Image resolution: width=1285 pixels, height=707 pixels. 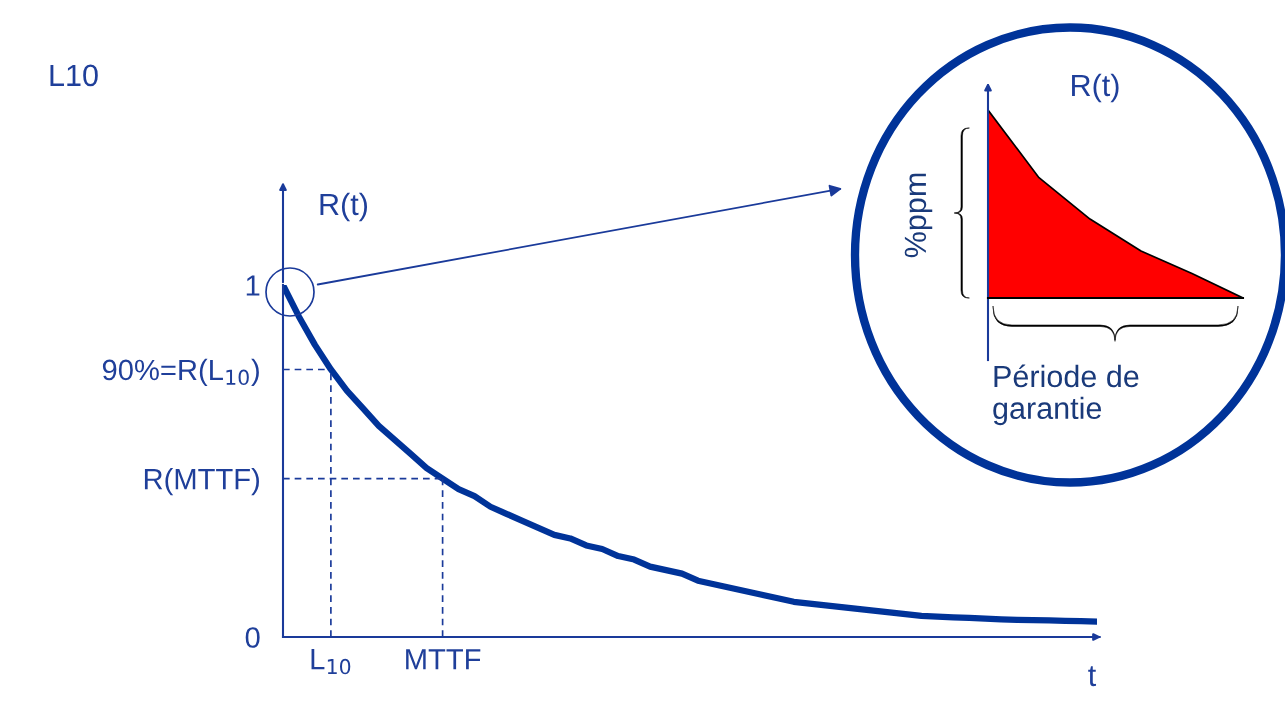 What do you see at coordinates (1095, 88) in the screenshot?
I see `chart-title: R(t)` at bounding box center [1095, 88].